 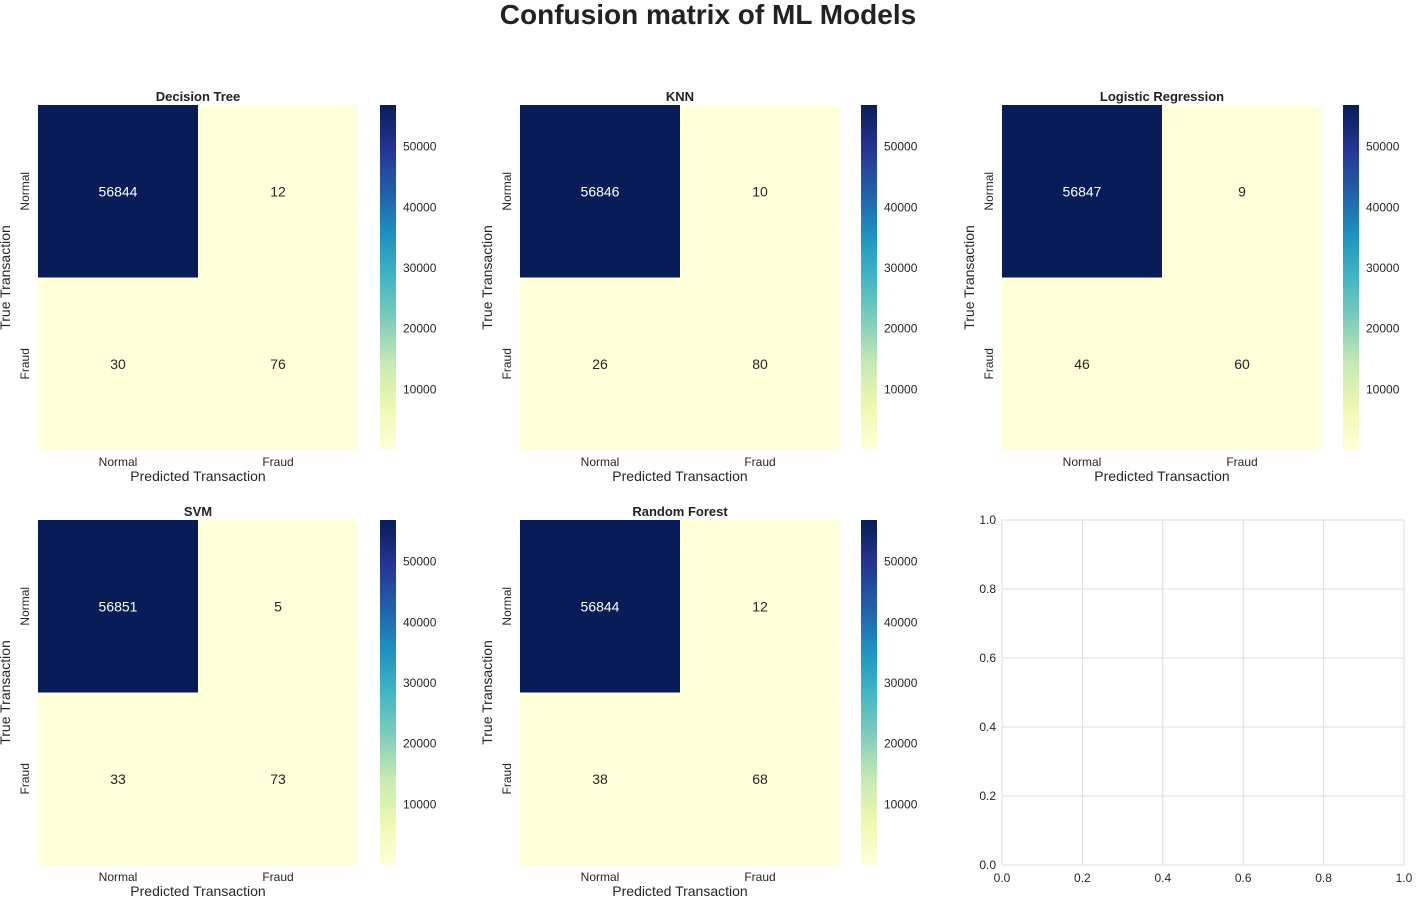 I want to click on panel-5-cell-label: 56844, so click(x=600, y=606).